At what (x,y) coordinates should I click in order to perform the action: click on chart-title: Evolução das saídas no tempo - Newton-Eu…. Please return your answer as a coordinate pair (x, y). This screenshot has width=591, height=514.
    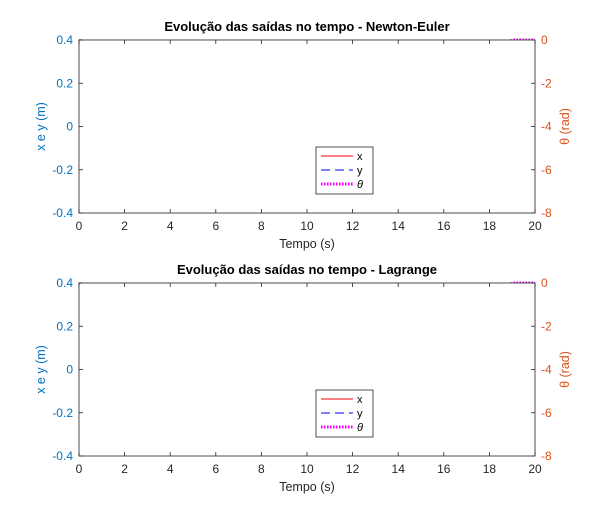
    Looking at the image, I should click on (306, 26).